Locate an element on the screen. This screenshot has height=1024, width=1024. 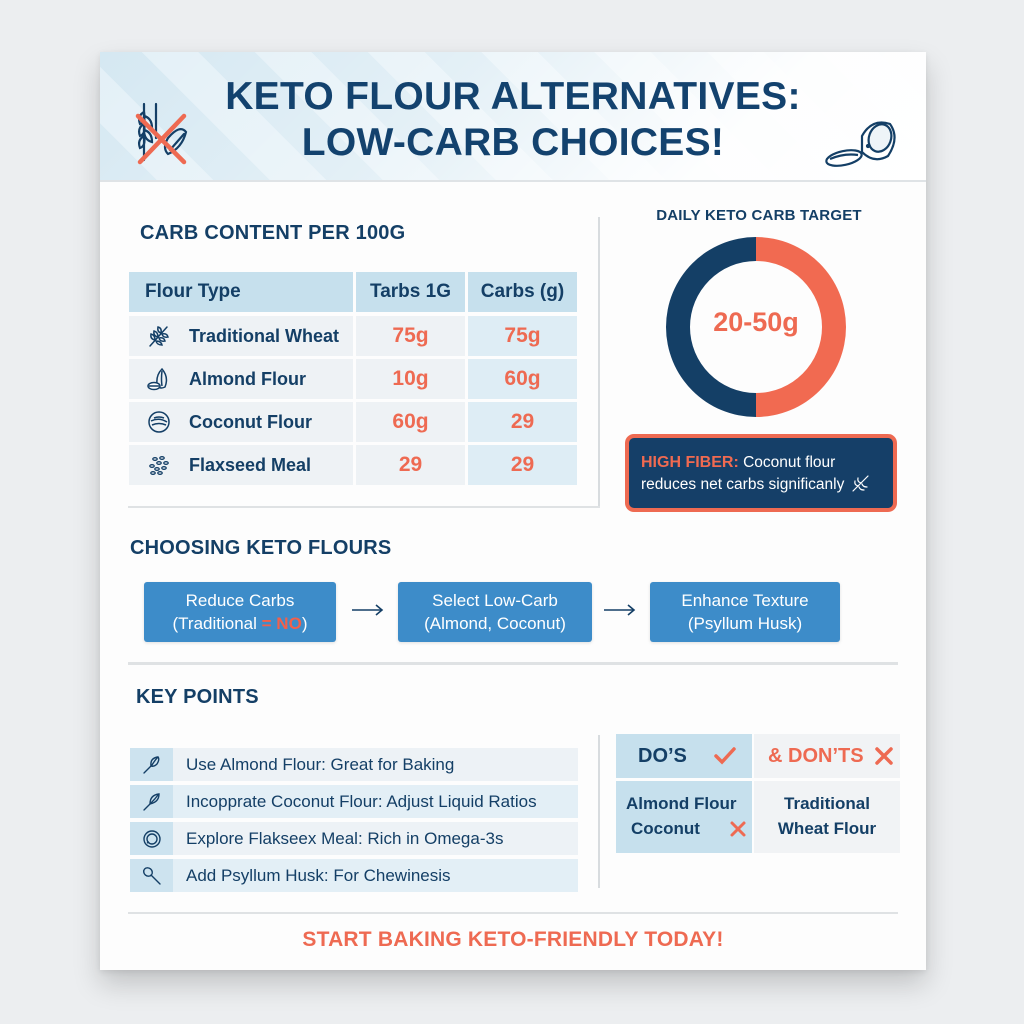
table-header-row: Flour Type Tarbs 1G Carbs (g) is located at coordinates (353, 292).